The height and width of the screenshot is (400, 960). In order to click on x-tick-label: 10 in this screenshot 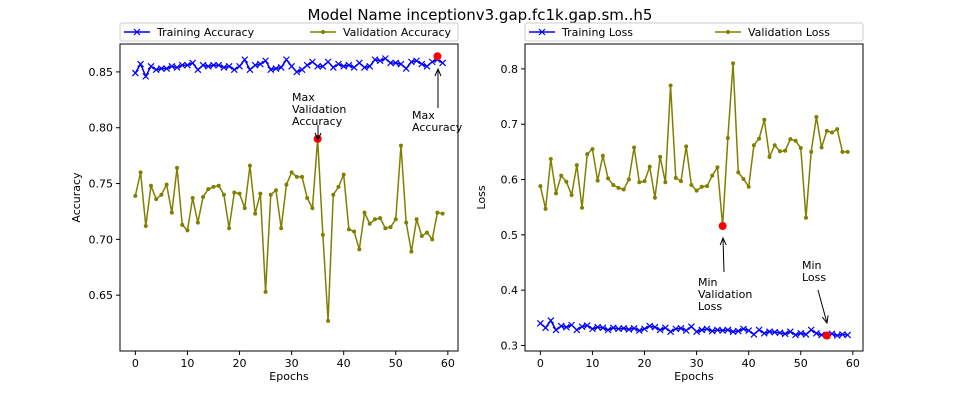, I will do `click(592, 363)`.